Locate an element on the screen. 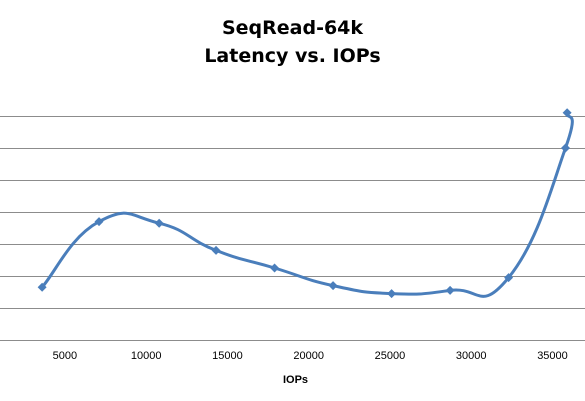  x-tick-label-15000: 15000 is located at coordinates (227, 356).